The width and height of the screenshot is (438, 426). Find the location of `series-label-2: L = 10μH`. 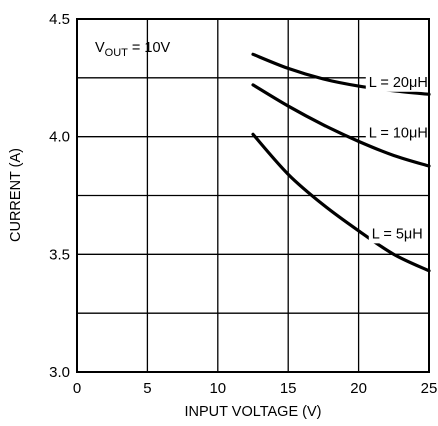

series-label-2: L = 10μH is located at coordinates (398, 133).